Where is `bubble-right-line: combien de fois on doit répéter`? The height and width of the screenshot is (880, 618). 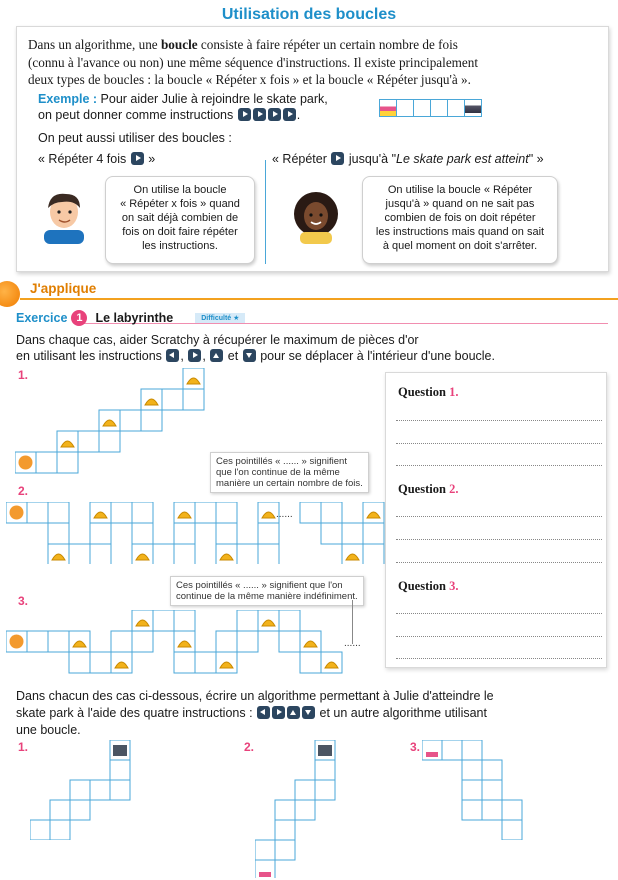 bubble-right-line: combien de fois on doit répéter is located at coordinates (460, 218).